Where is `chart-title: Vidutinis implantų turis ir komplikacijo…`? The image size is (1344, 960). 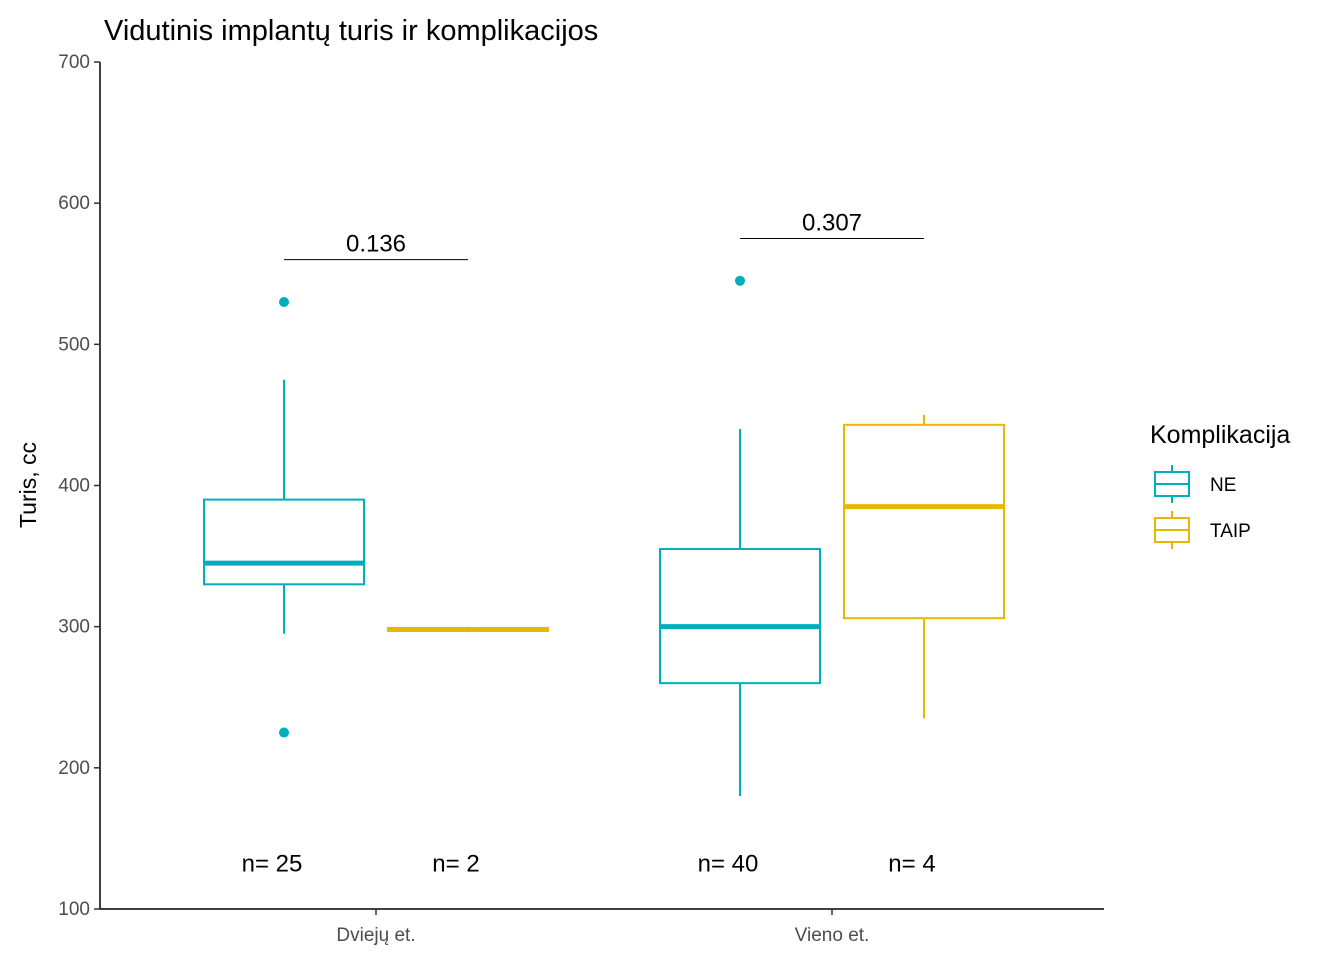 chart-title: Vidutinis implantų turis ir komplikacijo… is located at coordinates (351, 31).